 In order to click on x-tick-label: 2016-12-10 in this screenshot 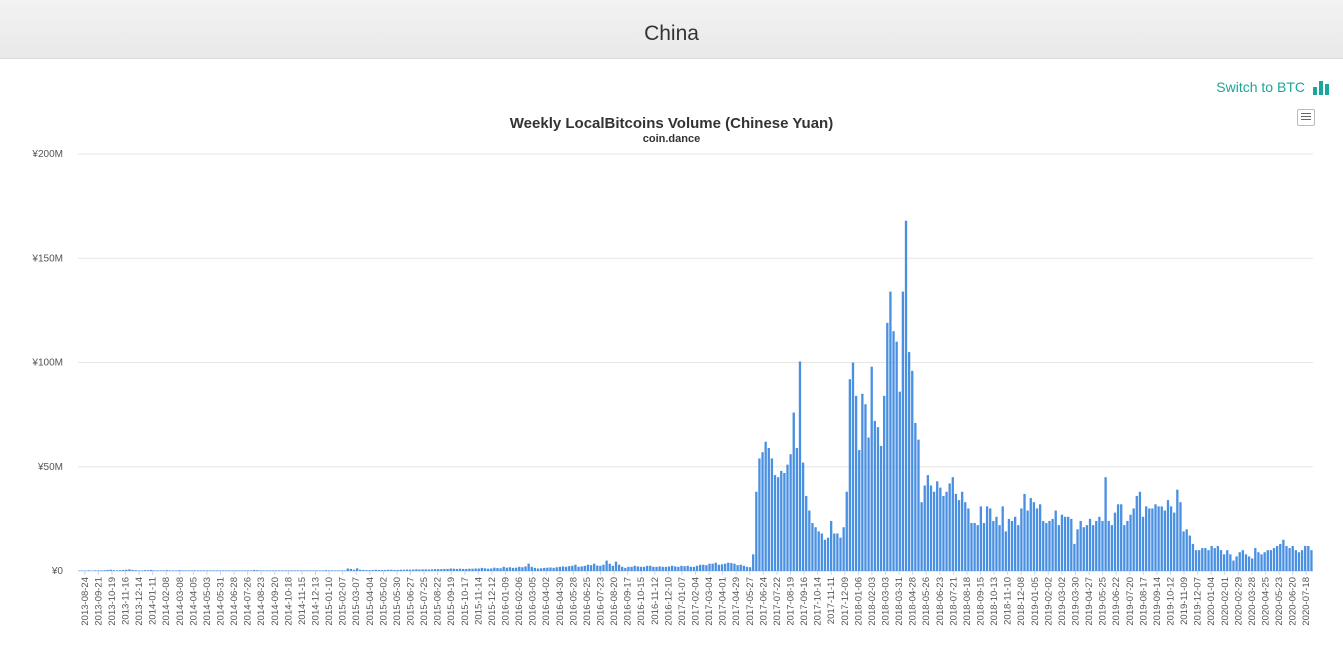, I will do `click(668, 601)`.